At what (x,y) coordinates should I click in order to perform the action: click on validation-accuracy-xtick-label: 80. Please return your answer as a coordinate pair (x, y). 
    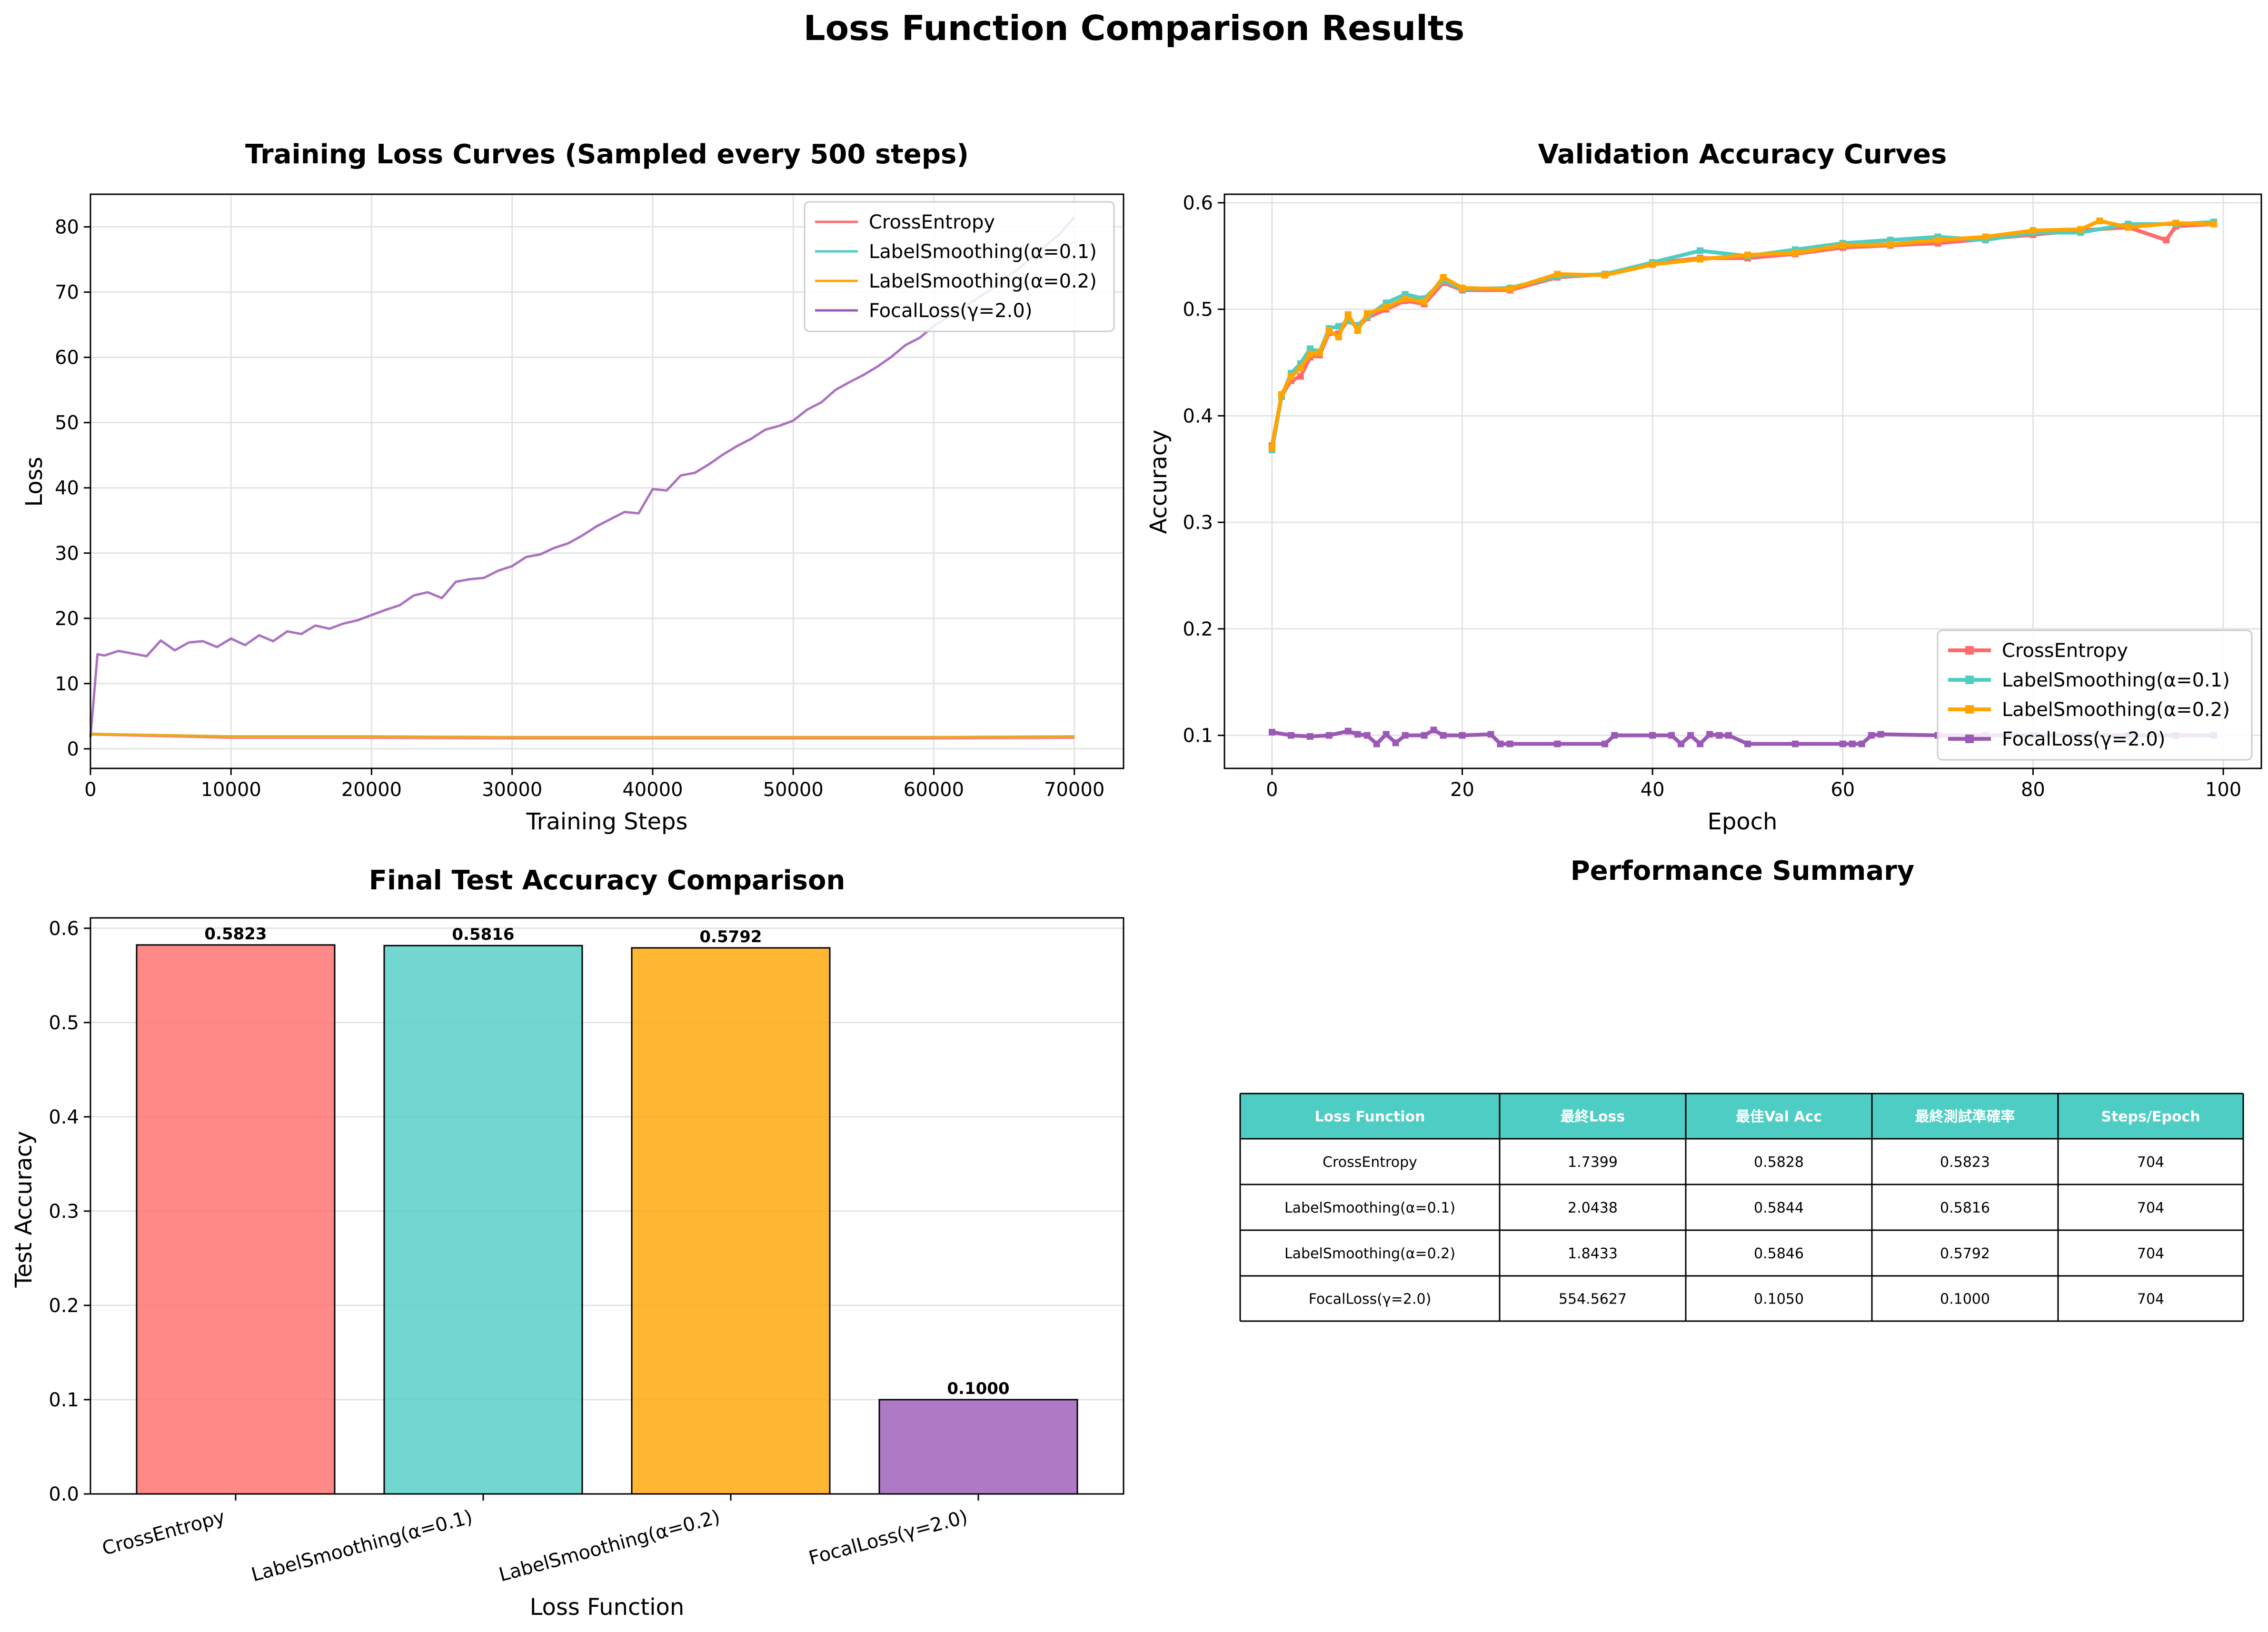
    Looking at the image, I should click on (2033, 790).